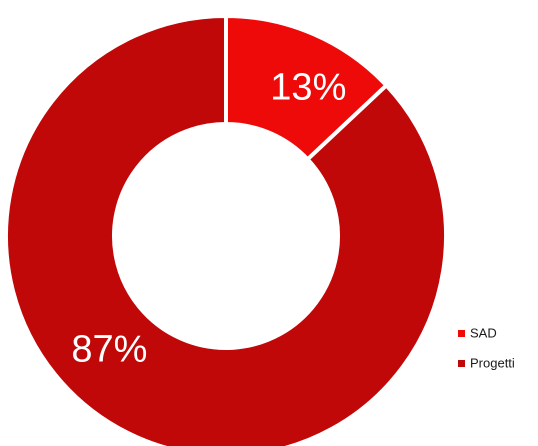 This screenshot has width=538, height=446. I want to click on legend-label-progetti: Progetti, so click(492, 362).